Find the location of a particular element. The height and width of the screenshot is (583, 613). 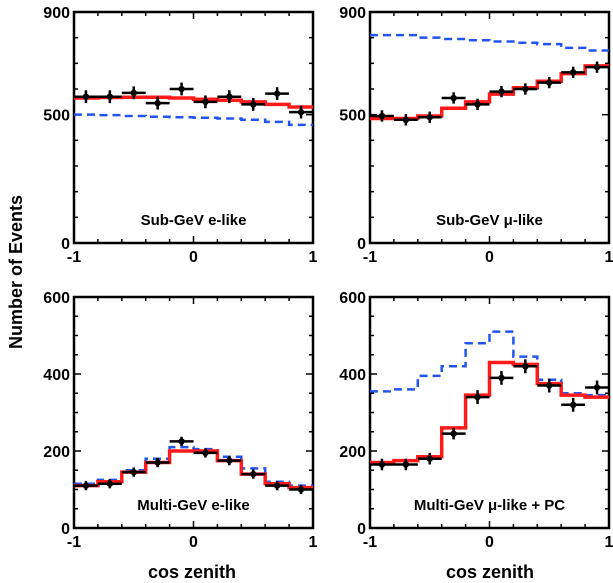

x-axis-title-right: cos zenith is located at coordinates (490, 572).